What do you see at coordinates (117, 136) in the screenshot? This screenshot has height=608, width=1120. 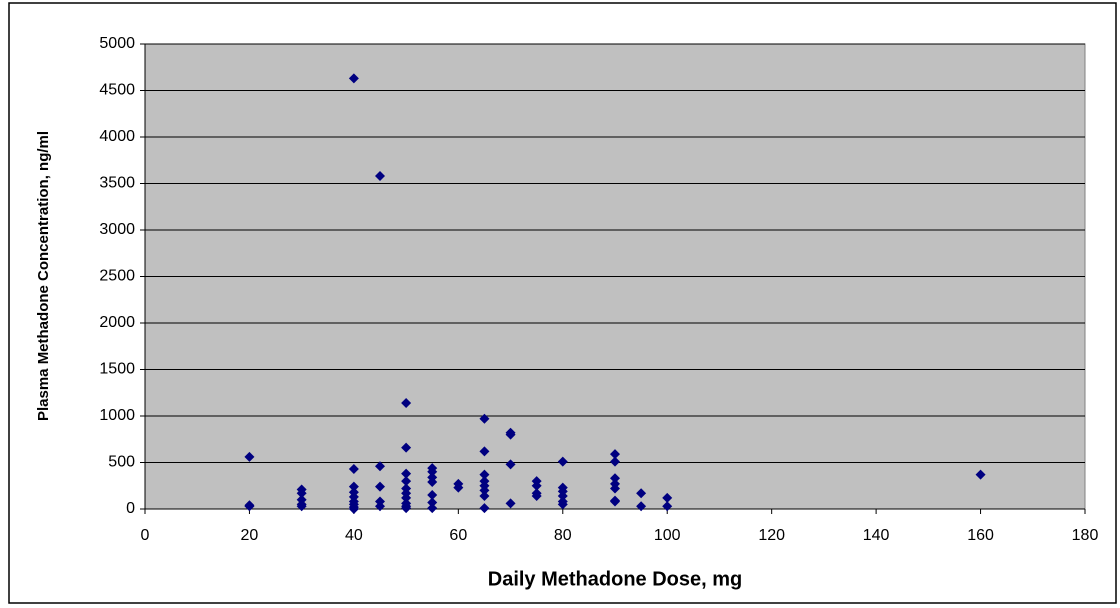 I see `y-tick-label: 4000` at bounding box center [117, 136].